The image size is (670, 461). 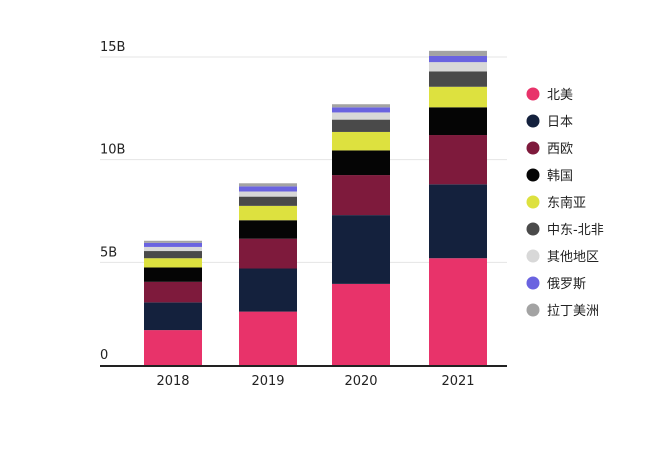 I want to click on legend-item: 俄罗斯, so click(x=556, y=284).